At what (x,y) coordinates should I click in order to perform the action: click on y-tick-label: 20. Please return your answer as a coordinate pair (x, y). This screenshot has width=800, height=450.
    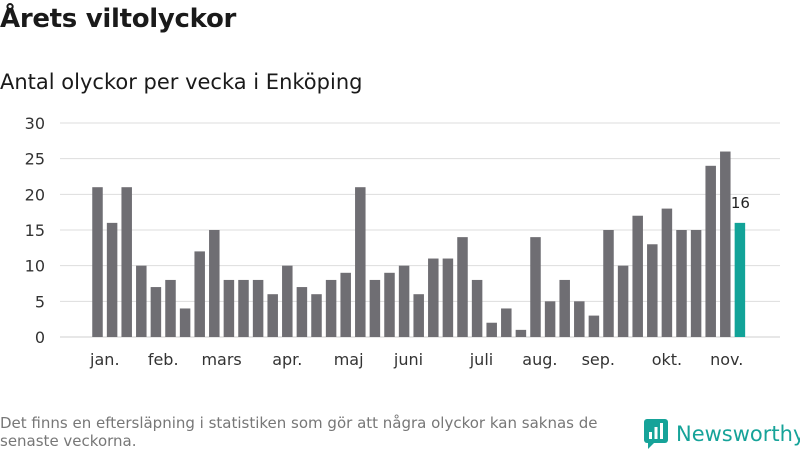
    Looking at the image, I should click on (35, 194).